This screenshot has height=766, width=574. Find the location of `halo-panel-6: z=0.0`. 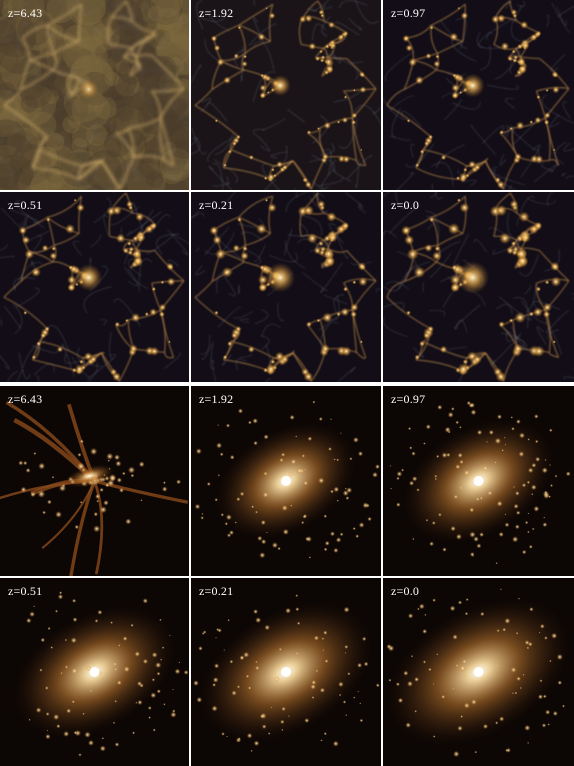

halo-panel-6: z=0.0 is located at coordinates (478, 672).